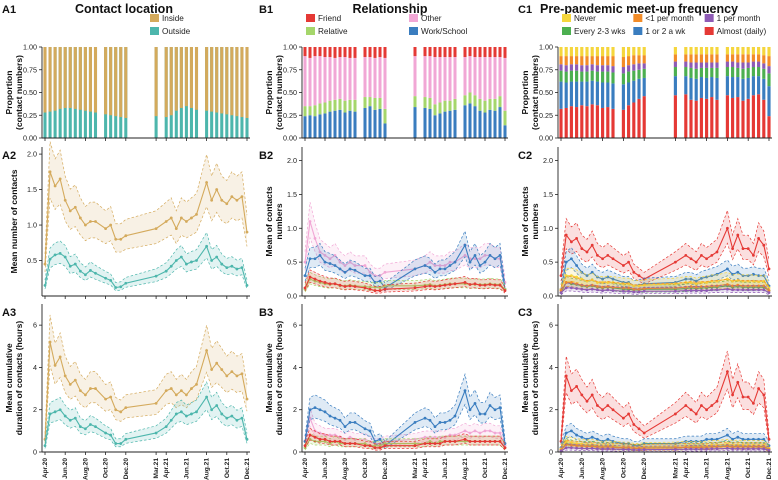  Describe the element at coordinates (599, 31) in the screenshot. I see `frequency-legend-label-every-2-3-wks: Every 2-3 wks` at that location.